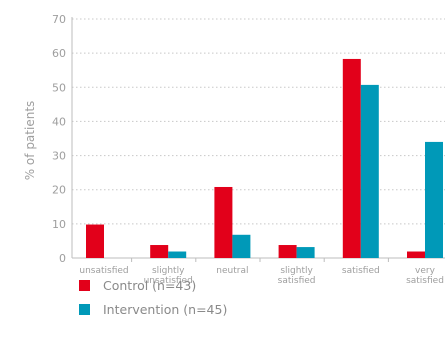  What do you see at coordinates (59, 87) in the screenshot?
I see `y-tick-label: 50` at bounding box center [59, 87].